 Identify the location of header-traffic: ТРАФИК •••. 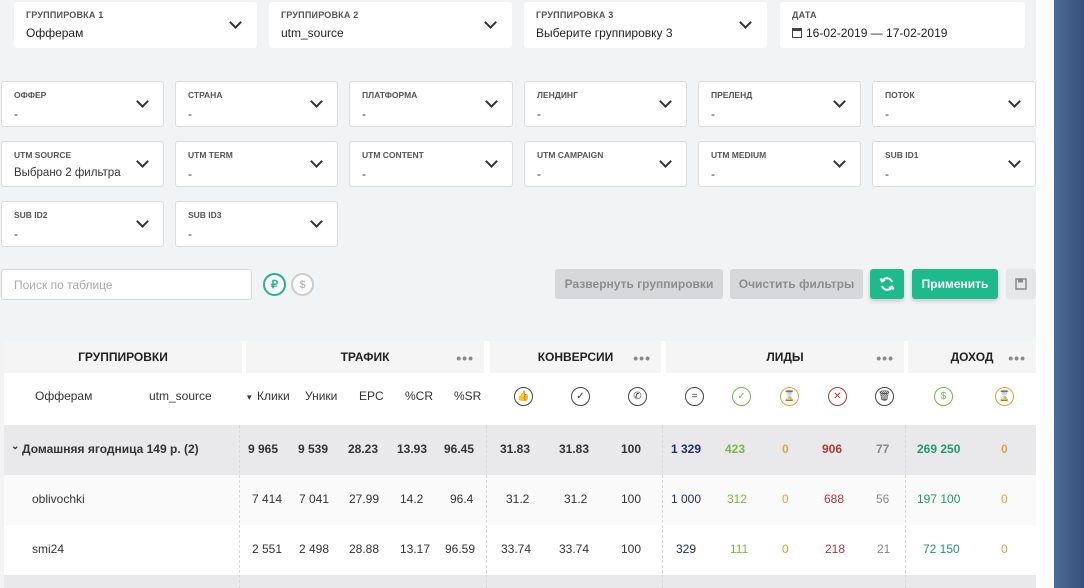
(365, 357).